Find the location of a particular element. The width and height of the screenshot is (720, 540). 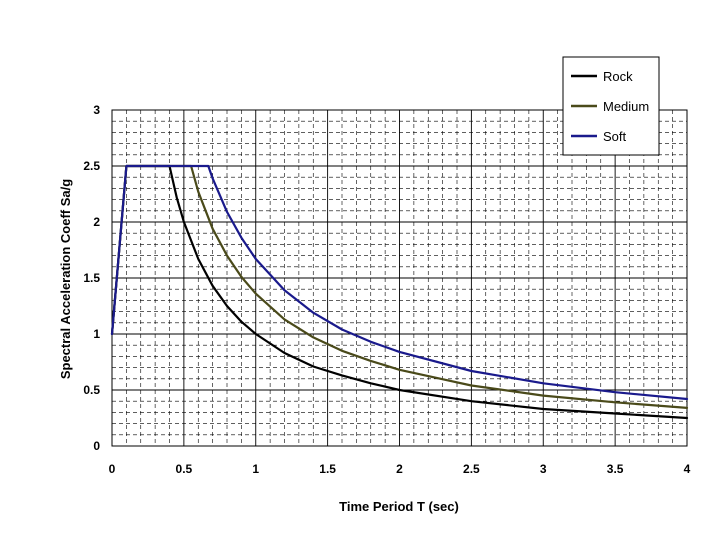

legend: Rock Medium Soft is located at coordinates (611, 106).